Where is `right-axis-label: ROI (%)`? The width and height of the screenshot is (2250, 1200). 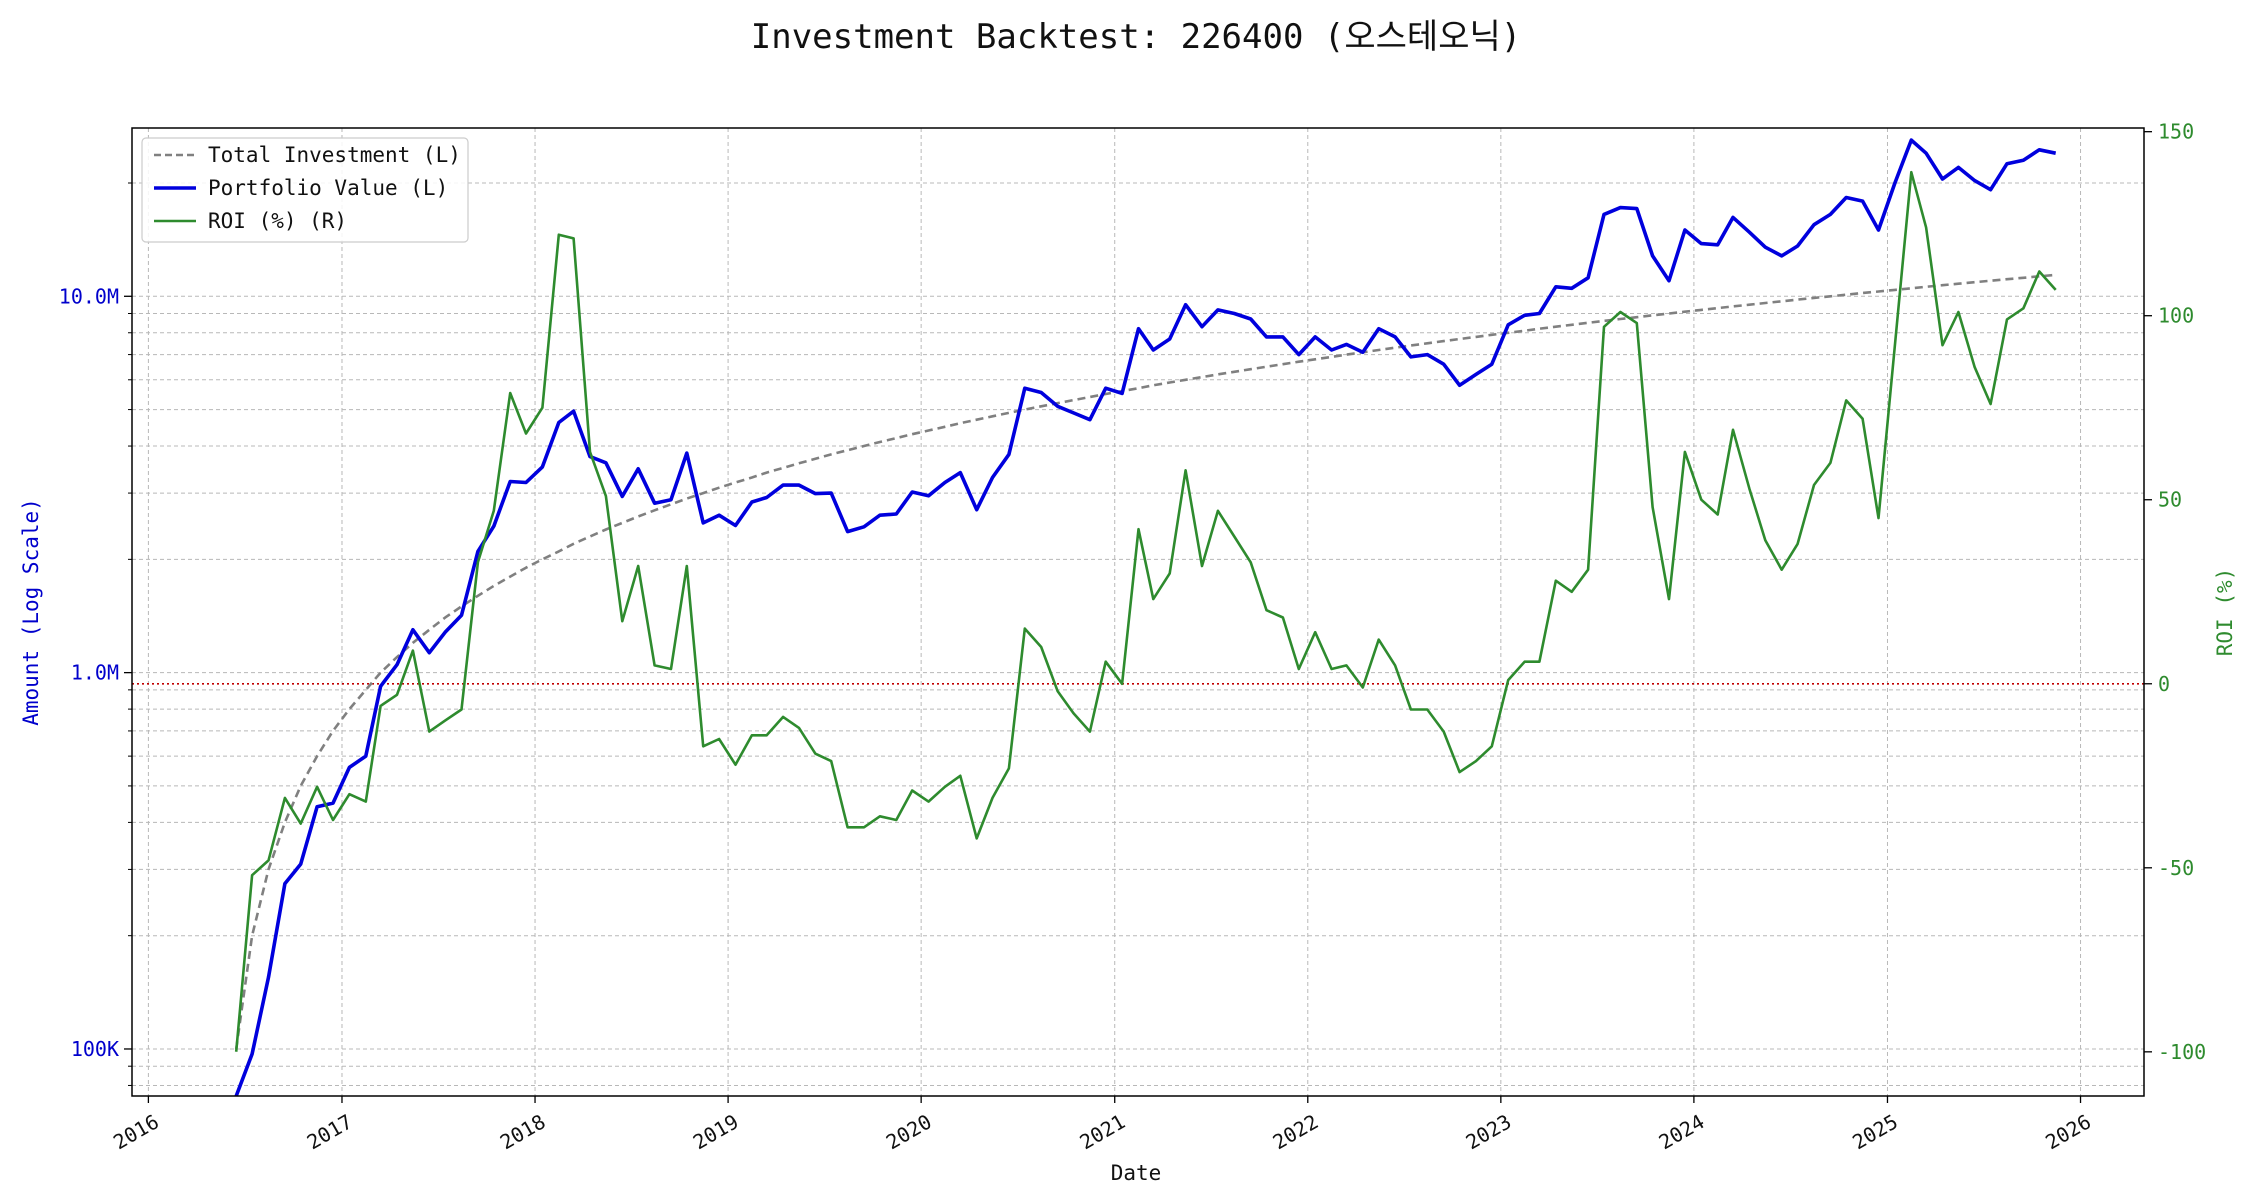 right-axis-label: ROI (%) is located at coordinates (2225, 612).